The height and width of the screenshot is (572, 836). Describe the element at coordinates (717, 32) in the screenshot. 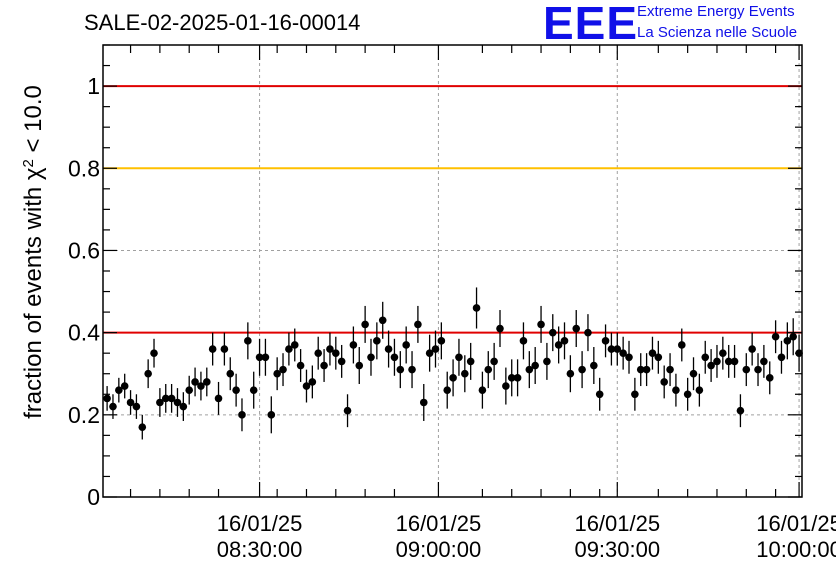

I see `logo-line-2: La Scienza nelle Scuole` at that location.